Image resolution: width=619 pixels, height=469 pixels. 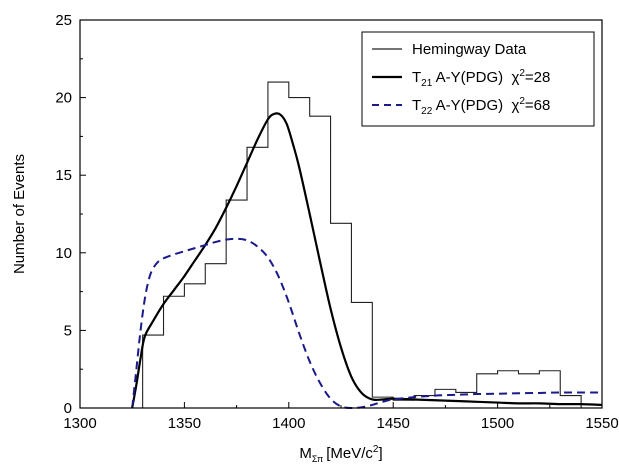 What do you see at coordinates (380, 453) in the screenshot?
I see `x-axis-label-units-end: ]` at bounding box center [380, 453].